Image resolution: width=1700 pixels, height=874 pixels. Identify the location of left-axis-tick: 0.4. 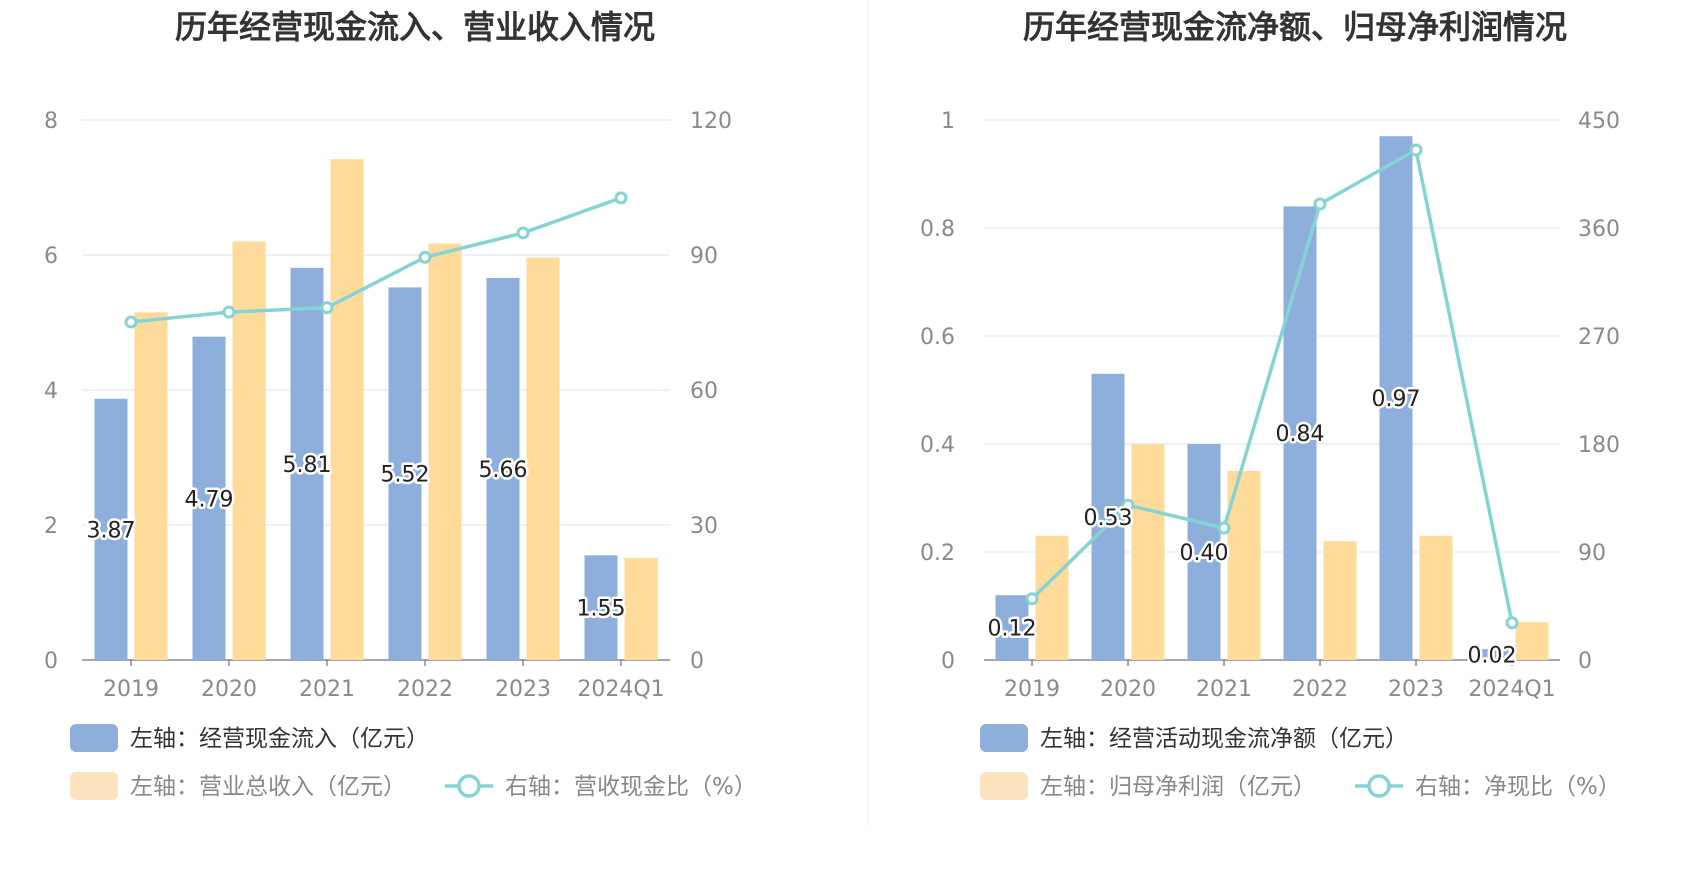
(937, 445).